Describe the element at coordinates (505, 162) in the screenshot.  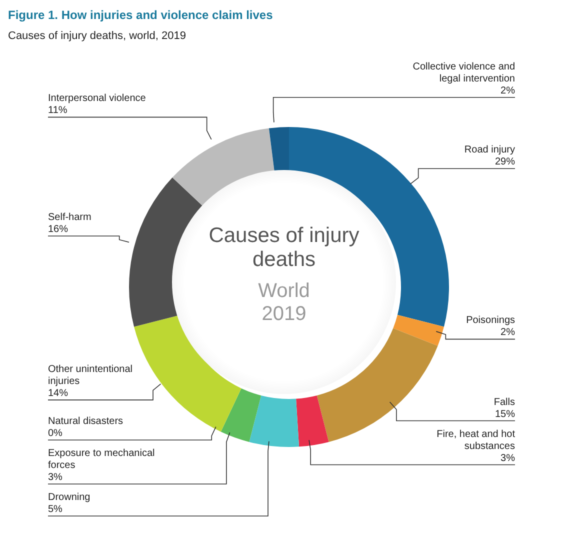
I see `data-label: 29%` at that location.